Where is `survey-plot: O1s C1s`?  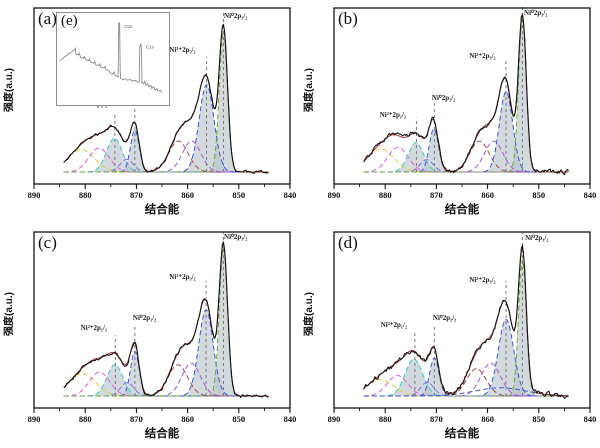
survey-plot: O1s C1s is located at coordinates (111, 57).